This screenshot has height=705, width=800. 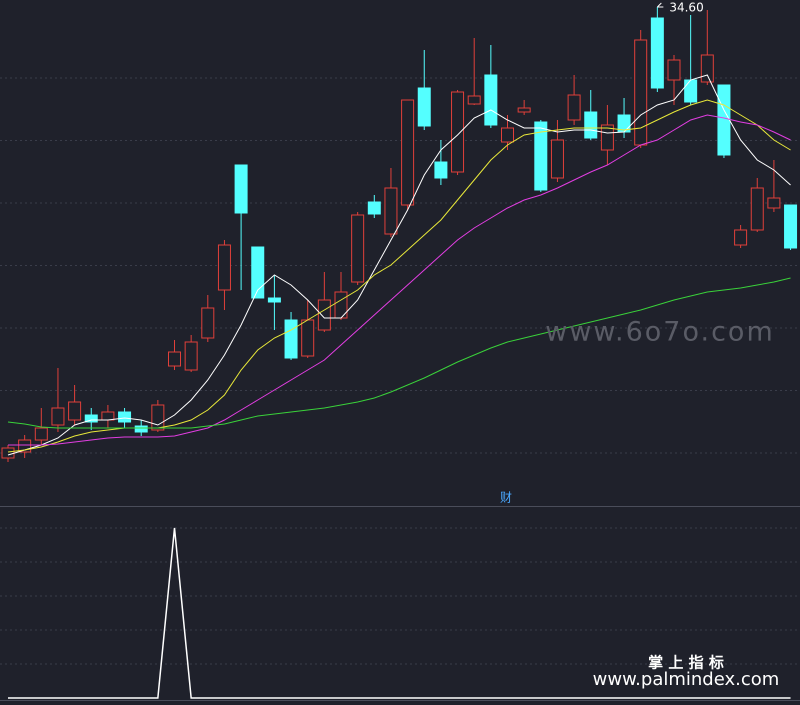 What do you see at coordinates (660, 332) in the screenshot?
I see `watermark: www.6o7o.com` at bounding box center [660, 332].